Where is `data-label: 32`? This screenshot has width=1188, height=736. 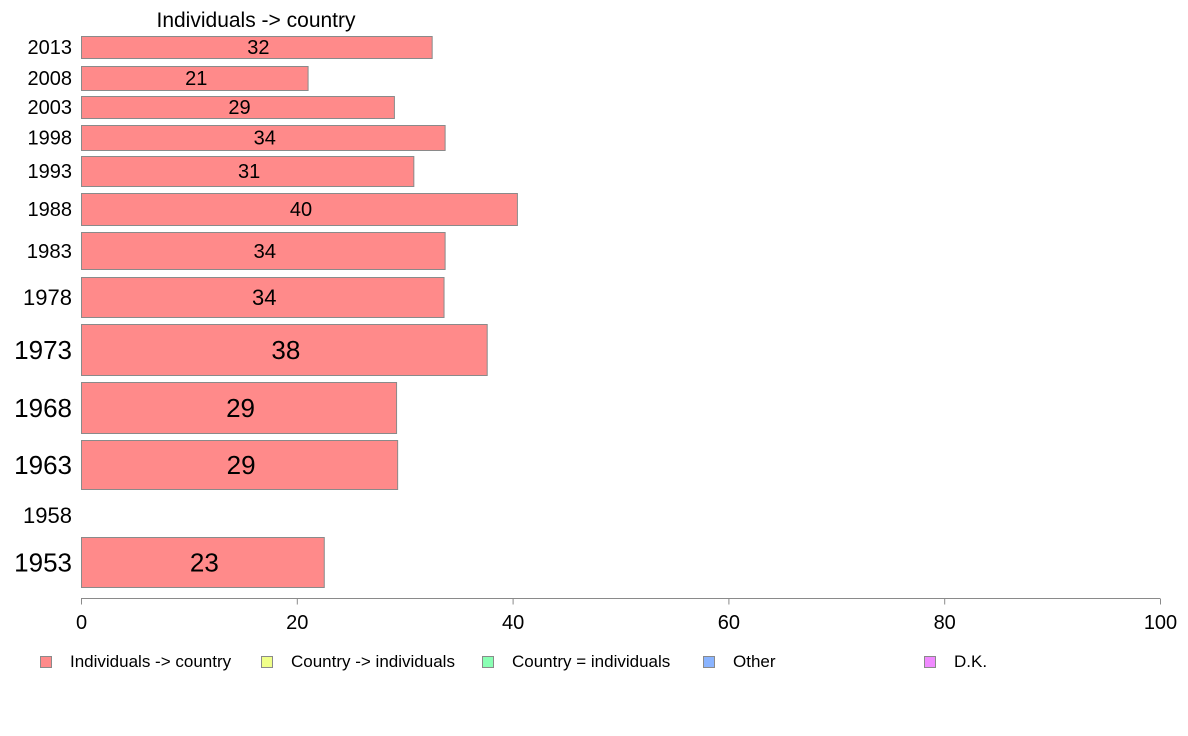
data-label: 32 is located at coordinates (258, 48).